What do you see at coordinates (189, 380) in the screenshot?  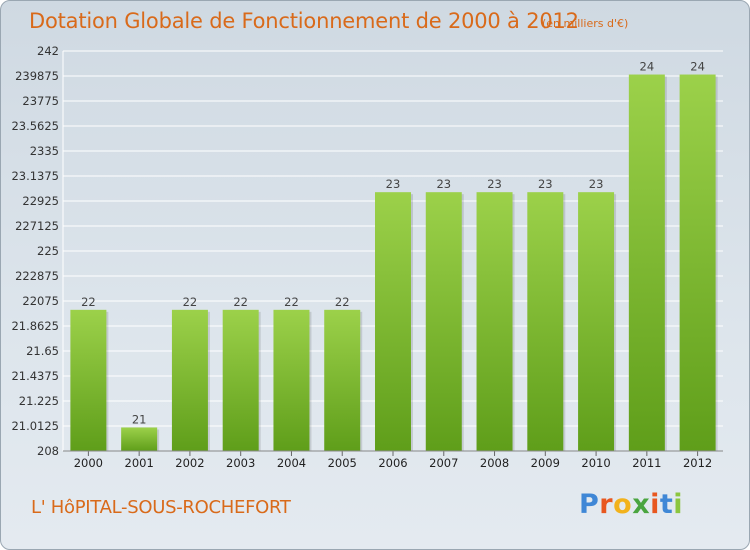 I see `bar-2002` at bounding box center [189, 380].